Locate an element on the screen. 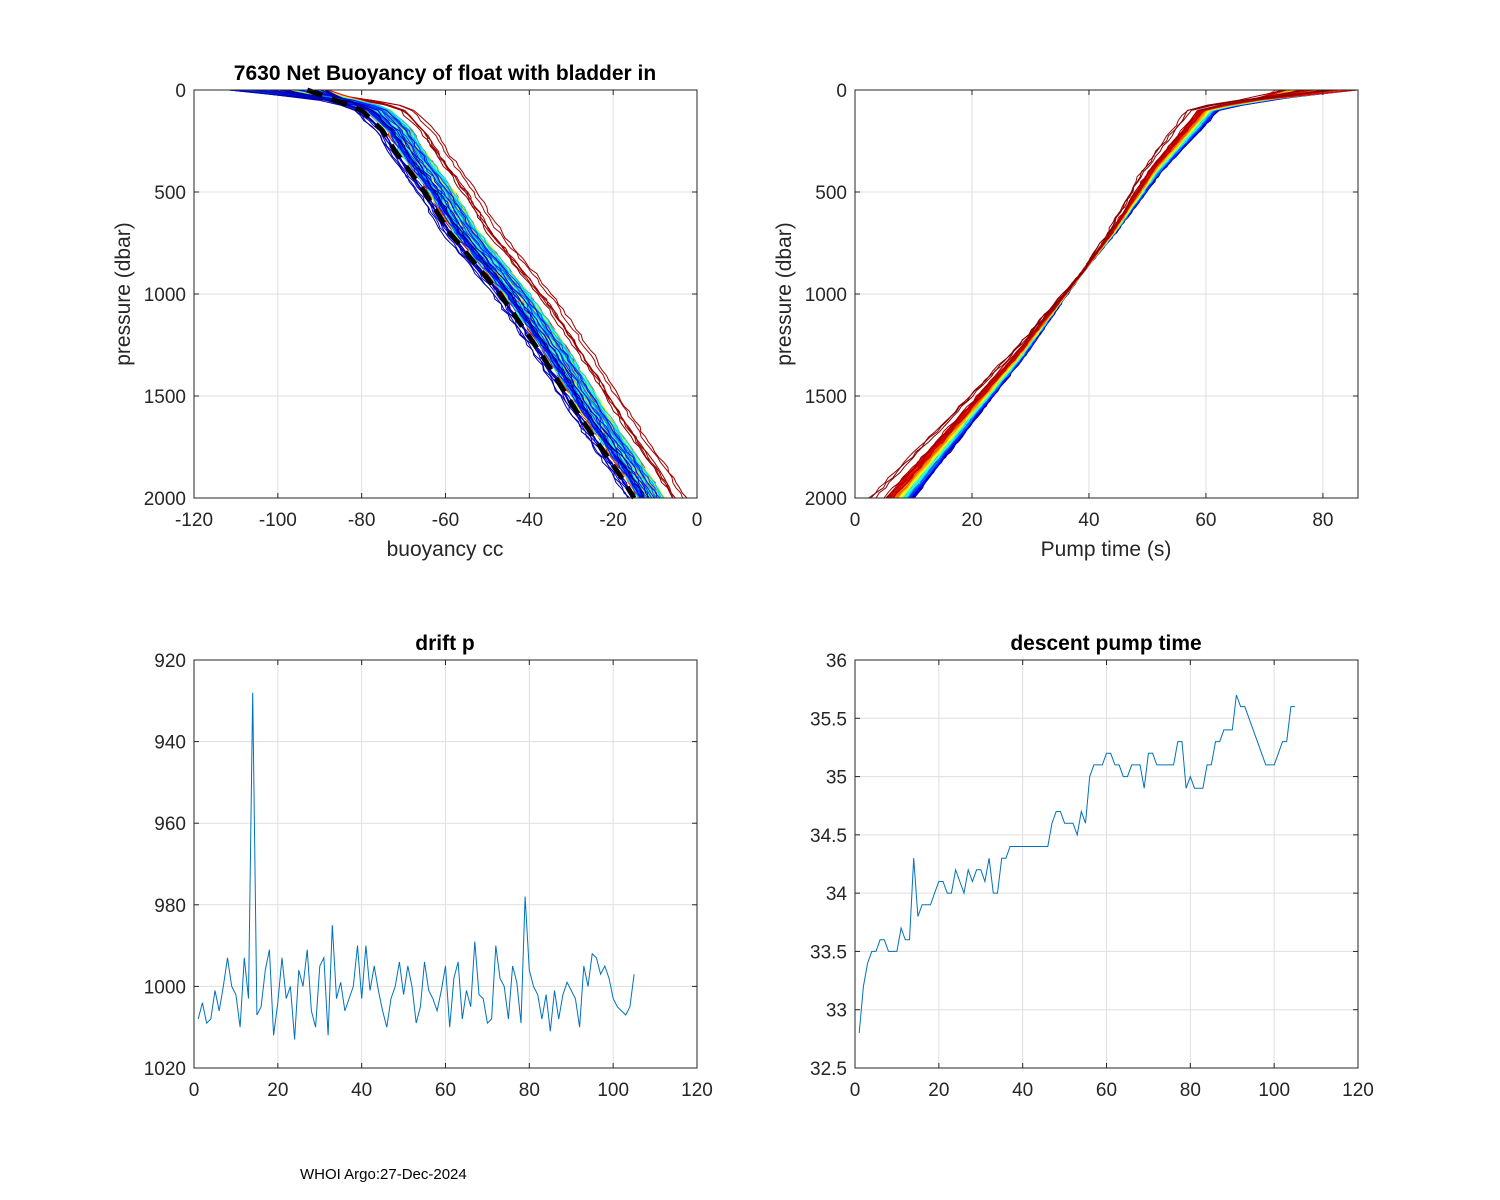 The width and height of the screenshot is (1500, 1200). drift-pressure-line is located at coordinates (416, 866).